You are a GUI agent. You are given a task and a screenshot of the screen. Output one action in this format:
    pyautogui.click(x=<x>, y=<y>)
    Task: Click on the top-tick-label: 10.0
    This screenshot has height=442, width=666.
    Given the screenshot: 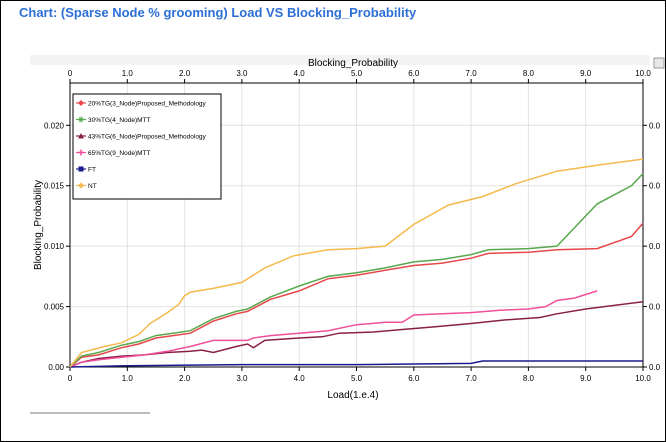 What is the action you would take?
    pyautogui.click(x=643, y=73)
    